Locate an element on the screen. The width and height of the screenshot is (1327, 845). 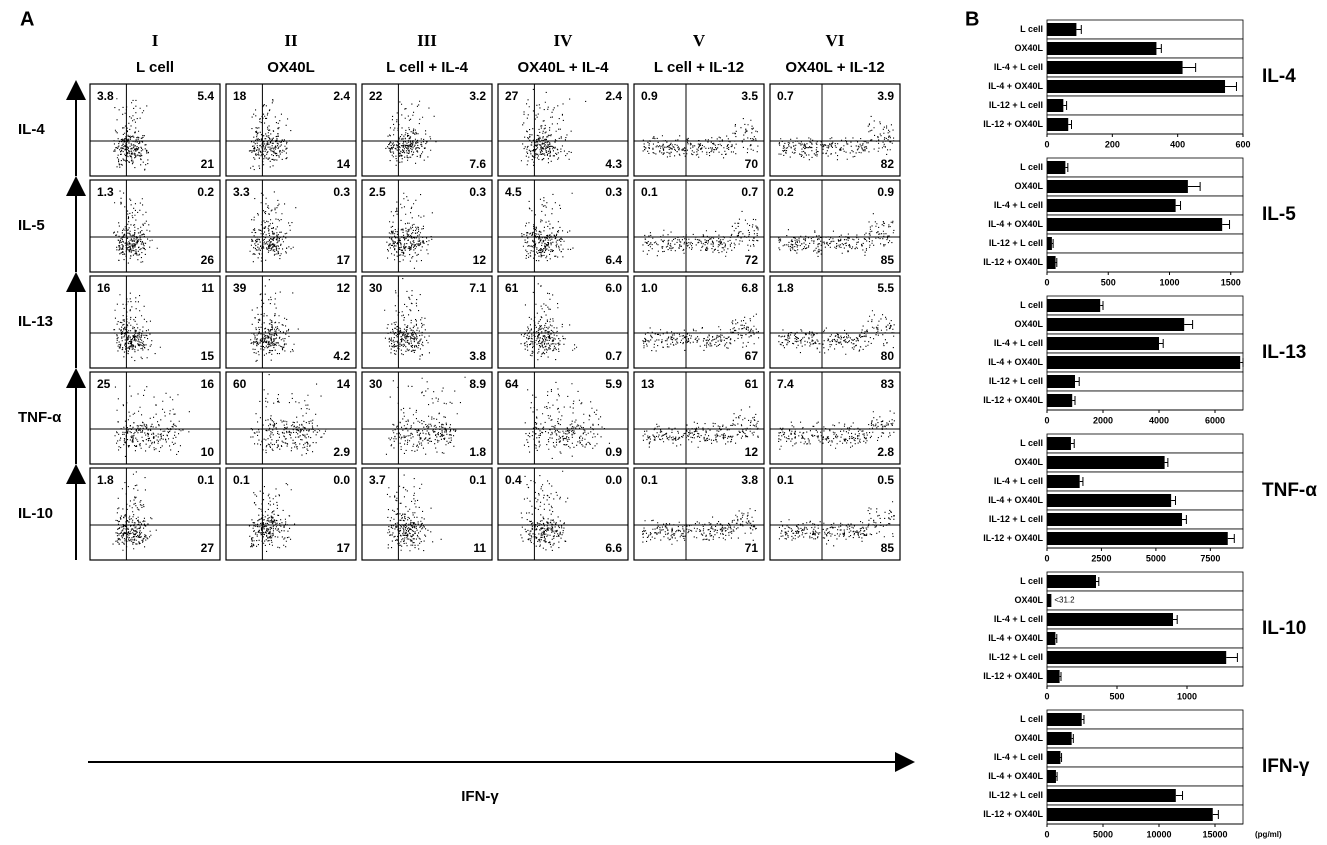
column-title: OX40L + IL-4 is located at coordinates (563, 67).